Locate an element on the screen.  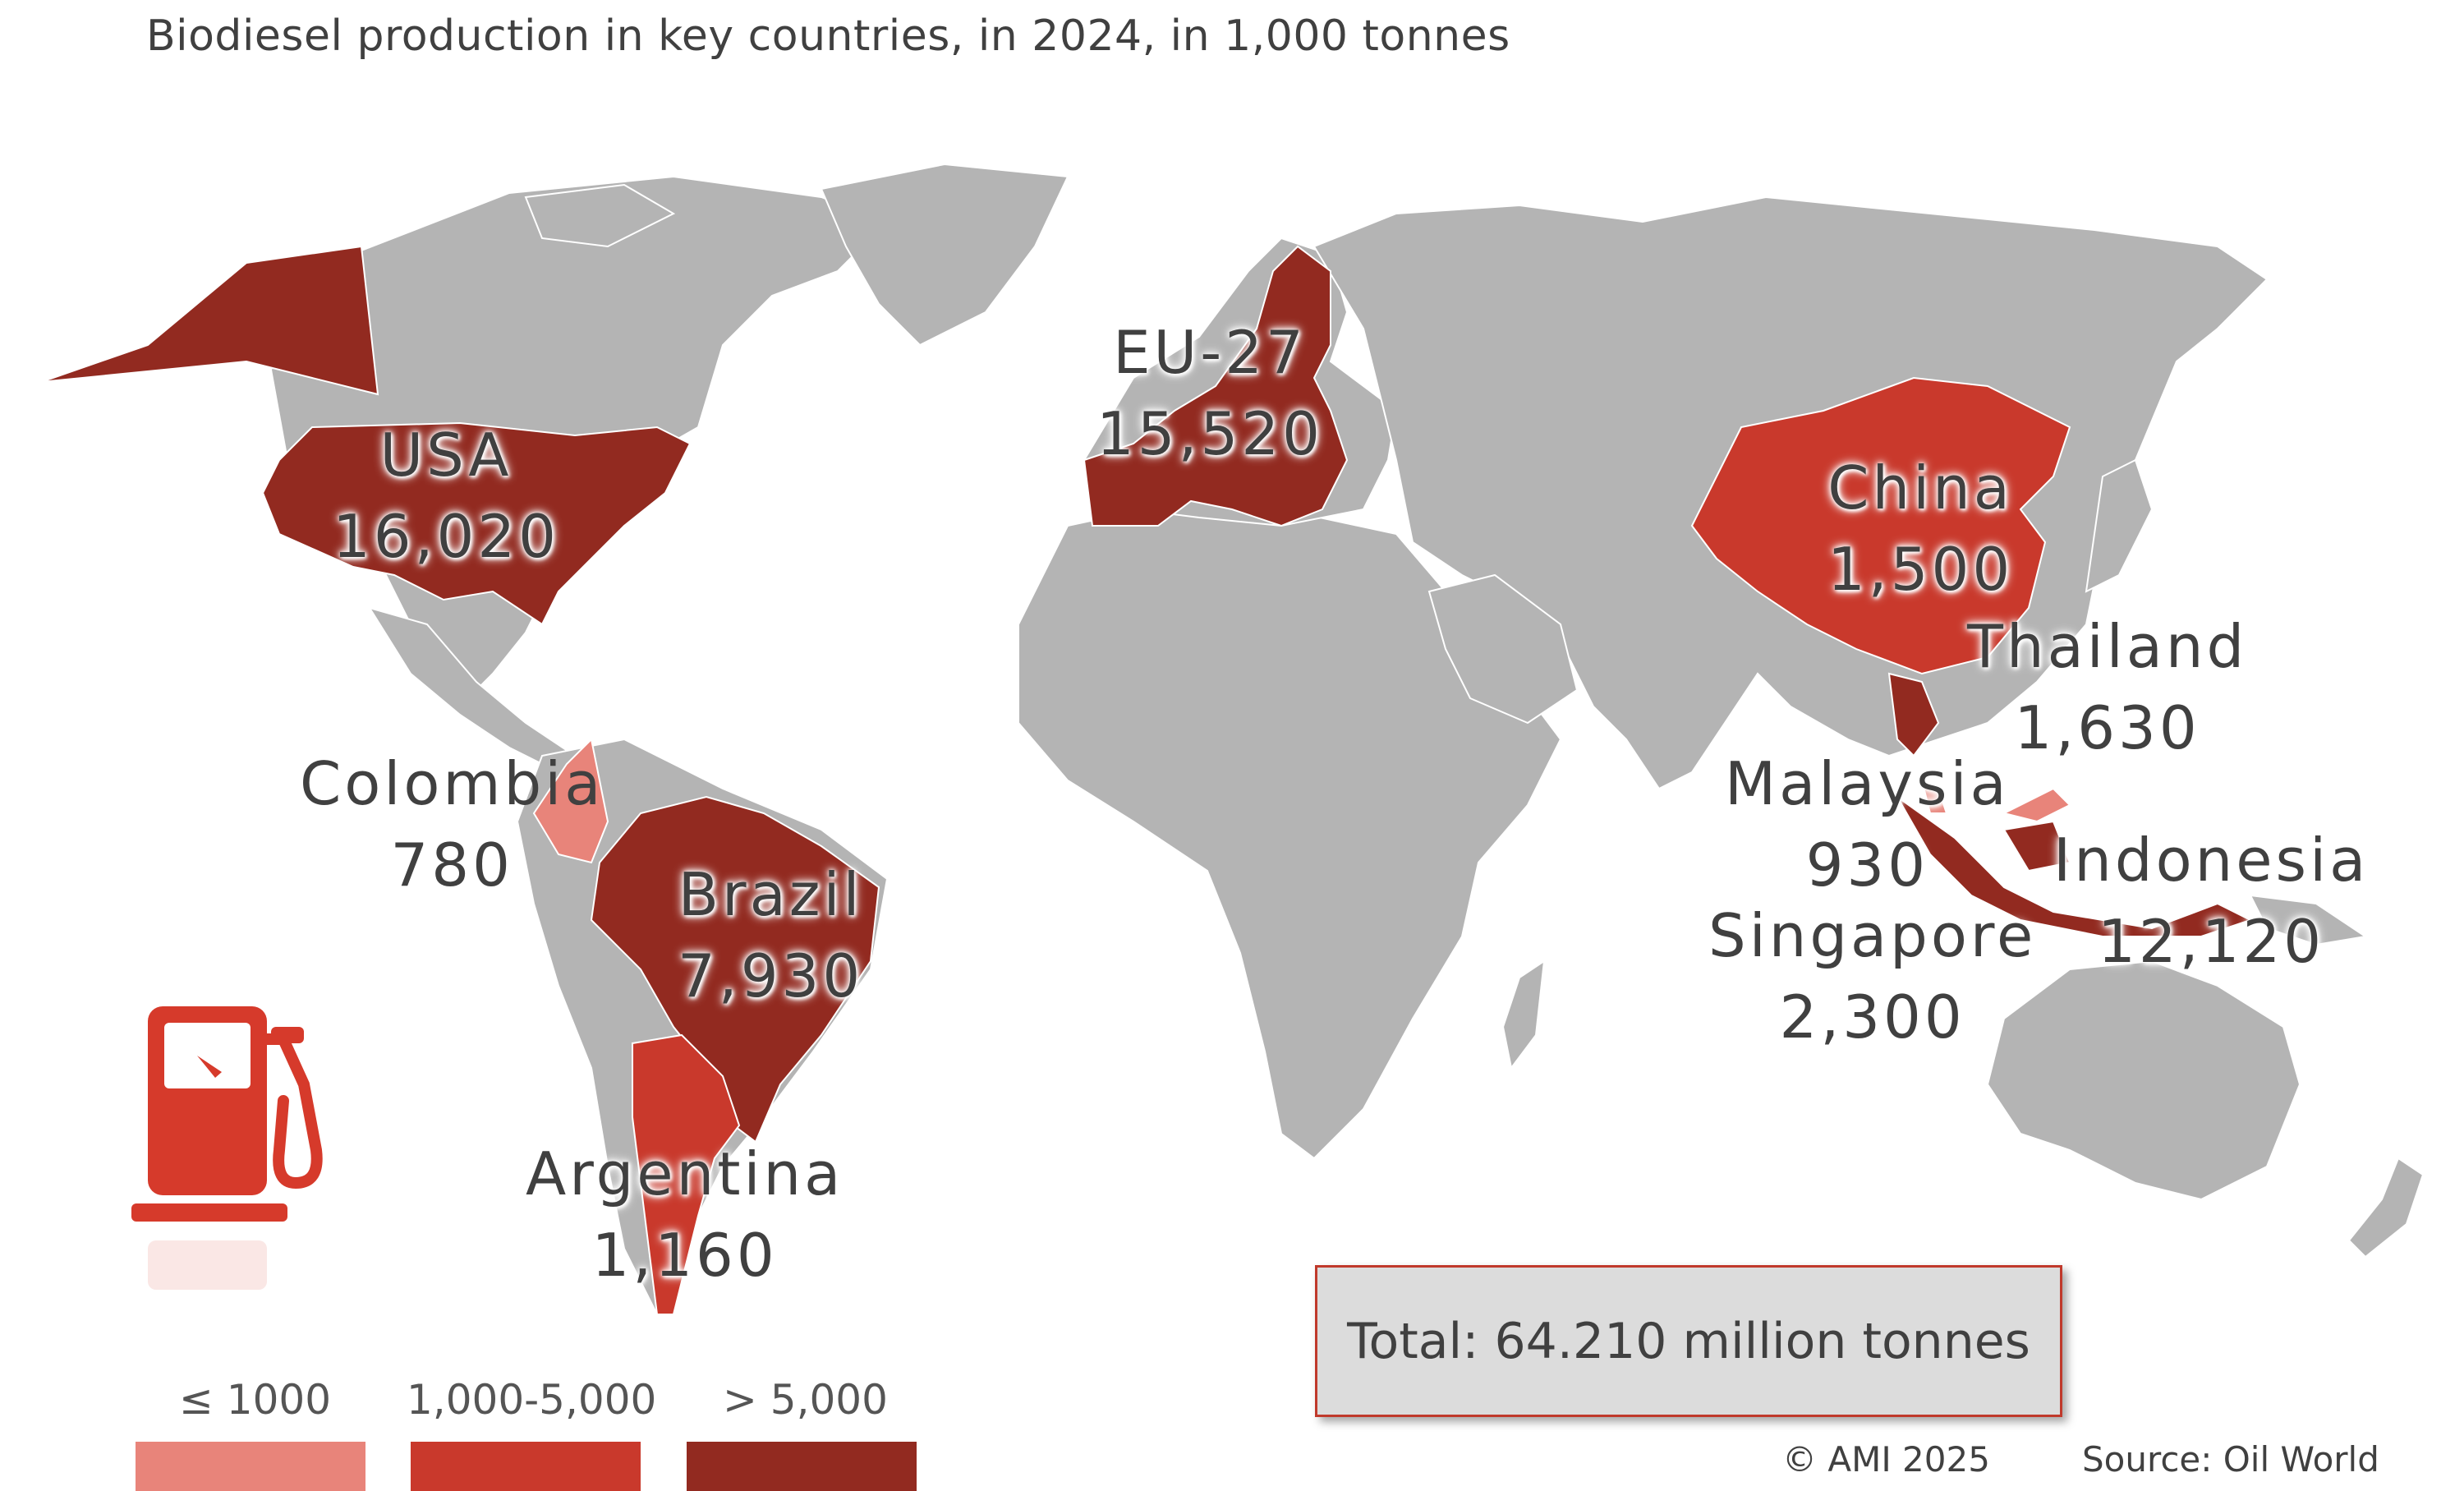
label-colombia: Colombia 780 is located at coordinates (452, 825).